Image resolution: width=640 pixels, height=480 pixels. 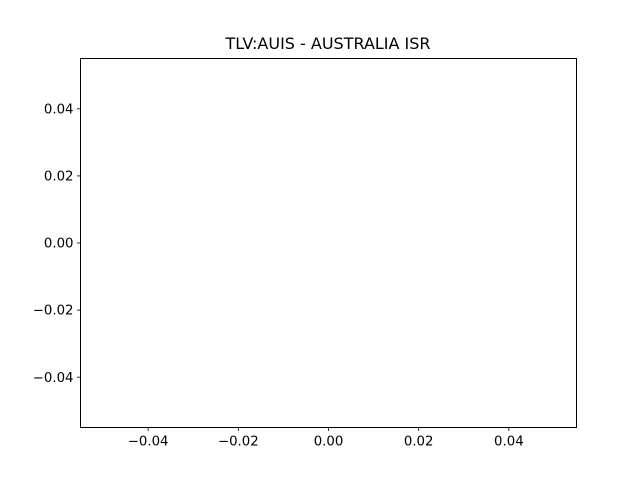 I want to click on x-tick-label: 0.02, so click(x=419, y=442).